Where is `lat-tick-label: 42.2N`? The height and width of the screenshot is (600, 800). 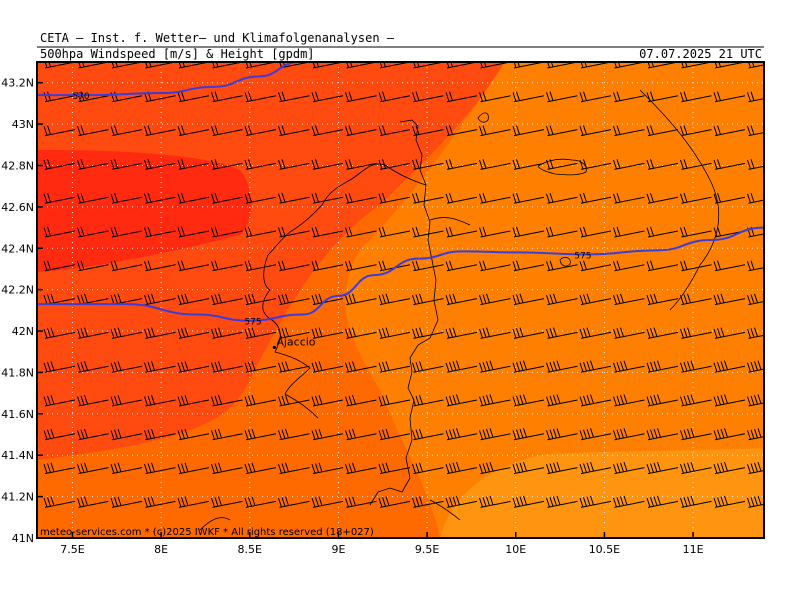 lat-tick-label: 42.2N is located at coordinates (17, 290).